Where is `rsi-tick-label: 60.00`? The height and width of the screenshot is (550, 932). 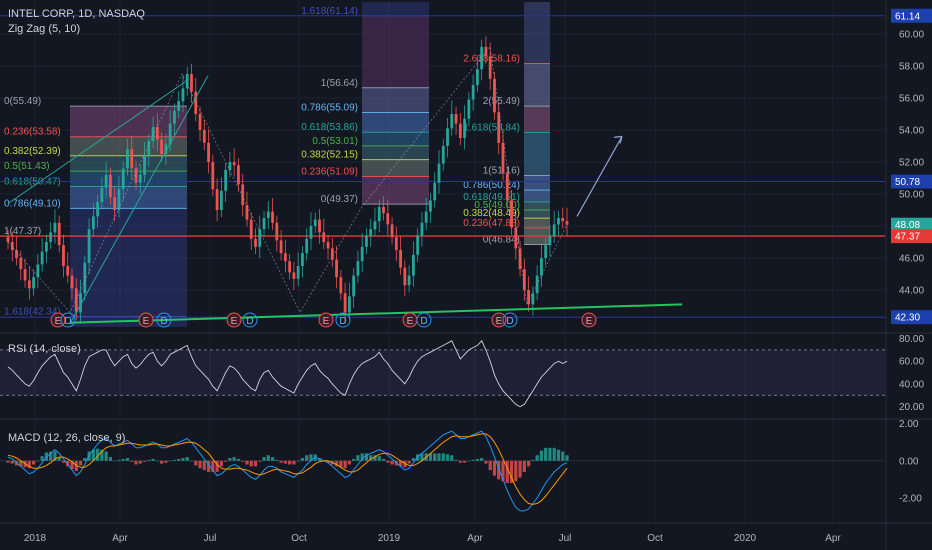 rsi-tick-label: 60.00 is located at coordinates (911, 362).